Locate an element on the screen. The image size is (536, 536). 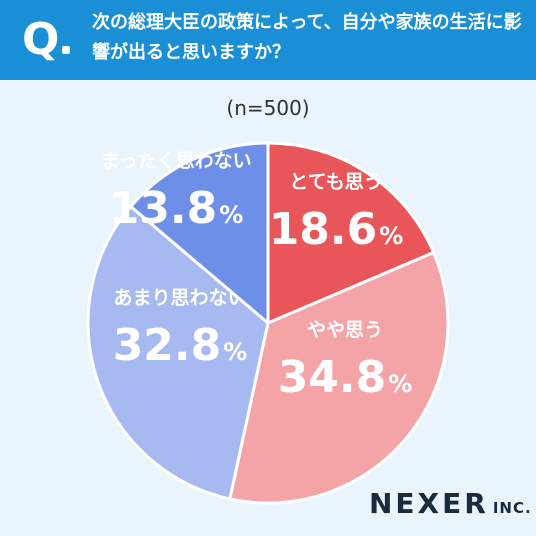
q-dot is located at coordinates (66, 50).